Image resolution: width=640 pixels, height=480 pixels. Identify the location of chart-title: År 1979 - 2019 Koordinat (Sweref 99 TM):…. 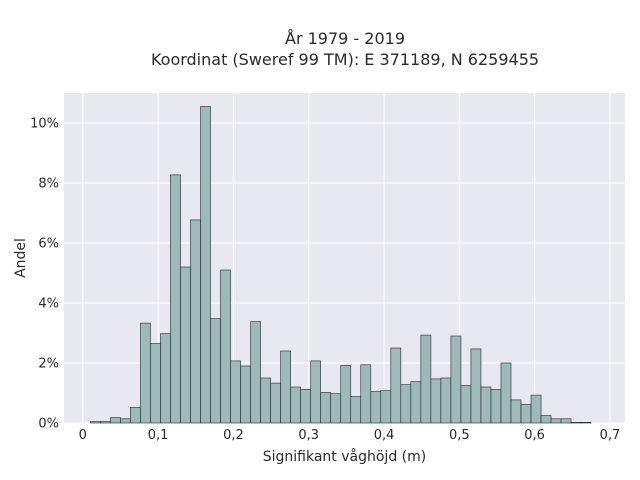
(320, 49).